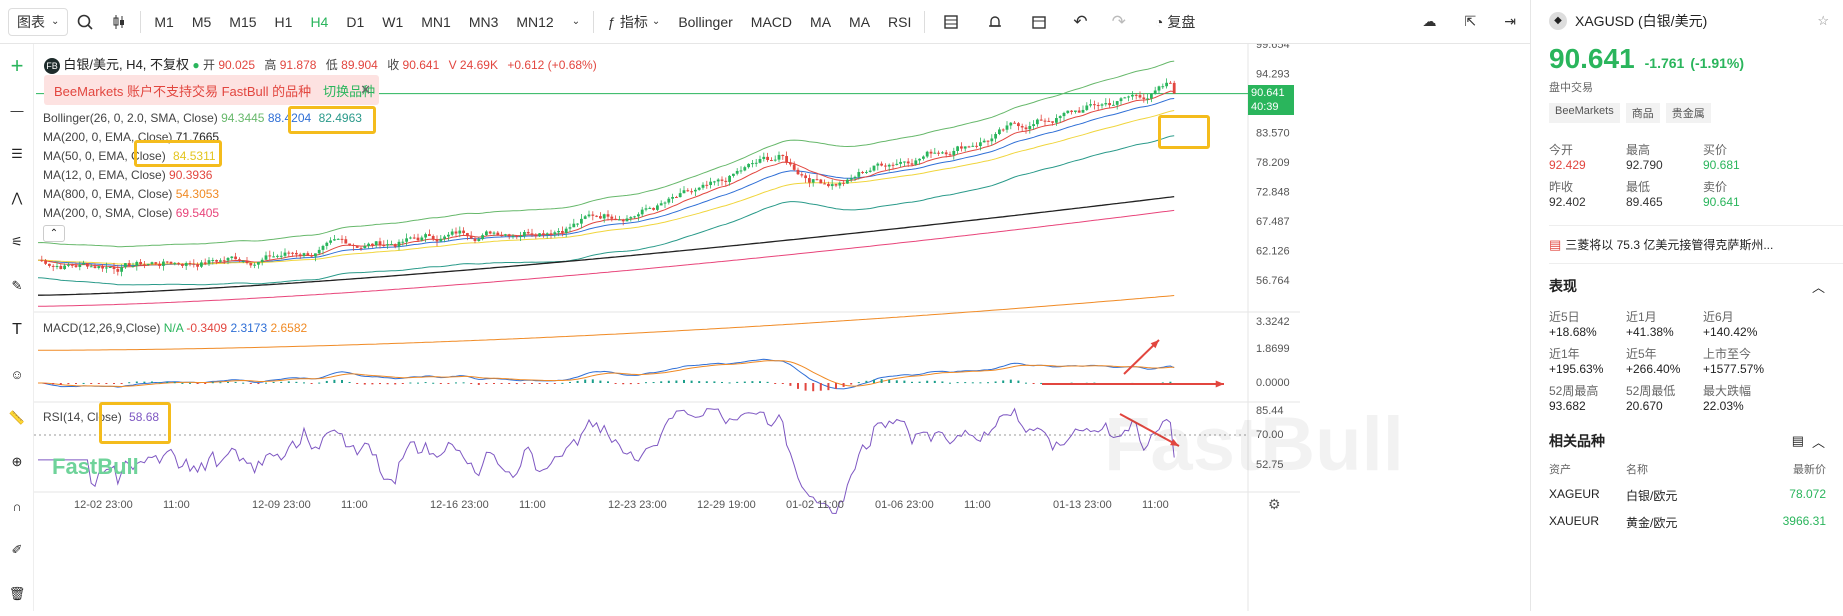 This screenshot has height=616, width=1843. What do you see at coordinates (17, 593) in the screenshot?
I see `trash-icon: 🗑` at bounding box center [17, 593].